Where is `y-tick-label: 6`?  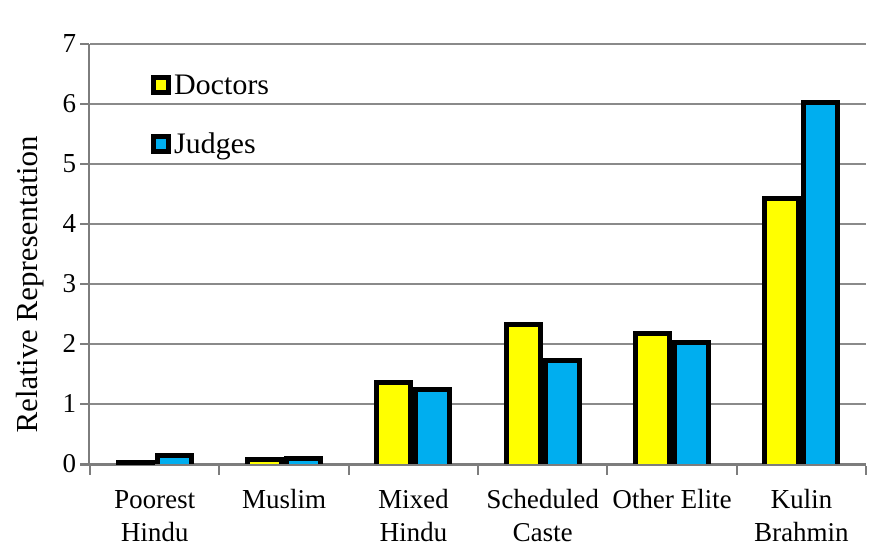
y-tick-label: 6 is located at coordinates (69, 102).